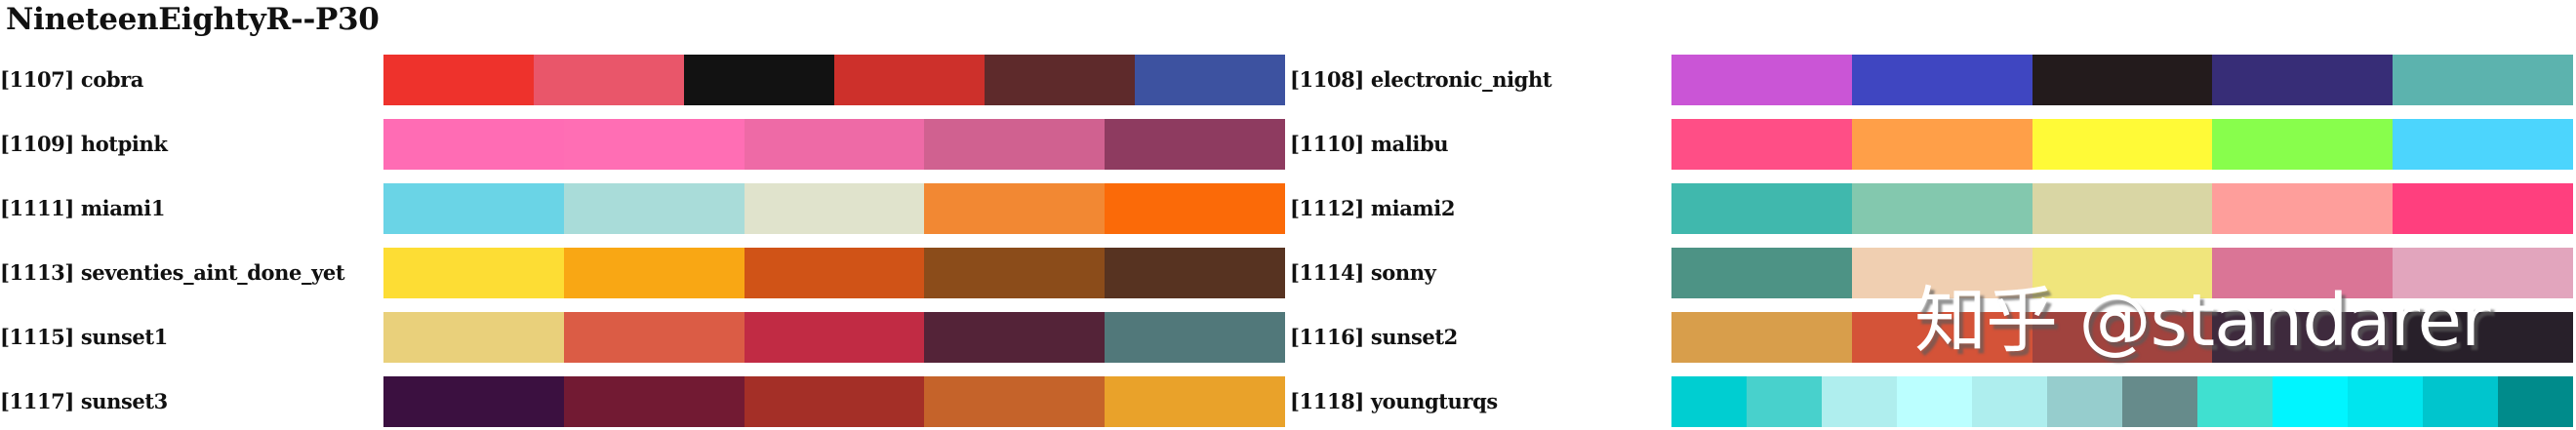 The width and height of the screenshot is (2576, 430). I want to click on palette-label: [1112] miami2, so click(1373, 208).